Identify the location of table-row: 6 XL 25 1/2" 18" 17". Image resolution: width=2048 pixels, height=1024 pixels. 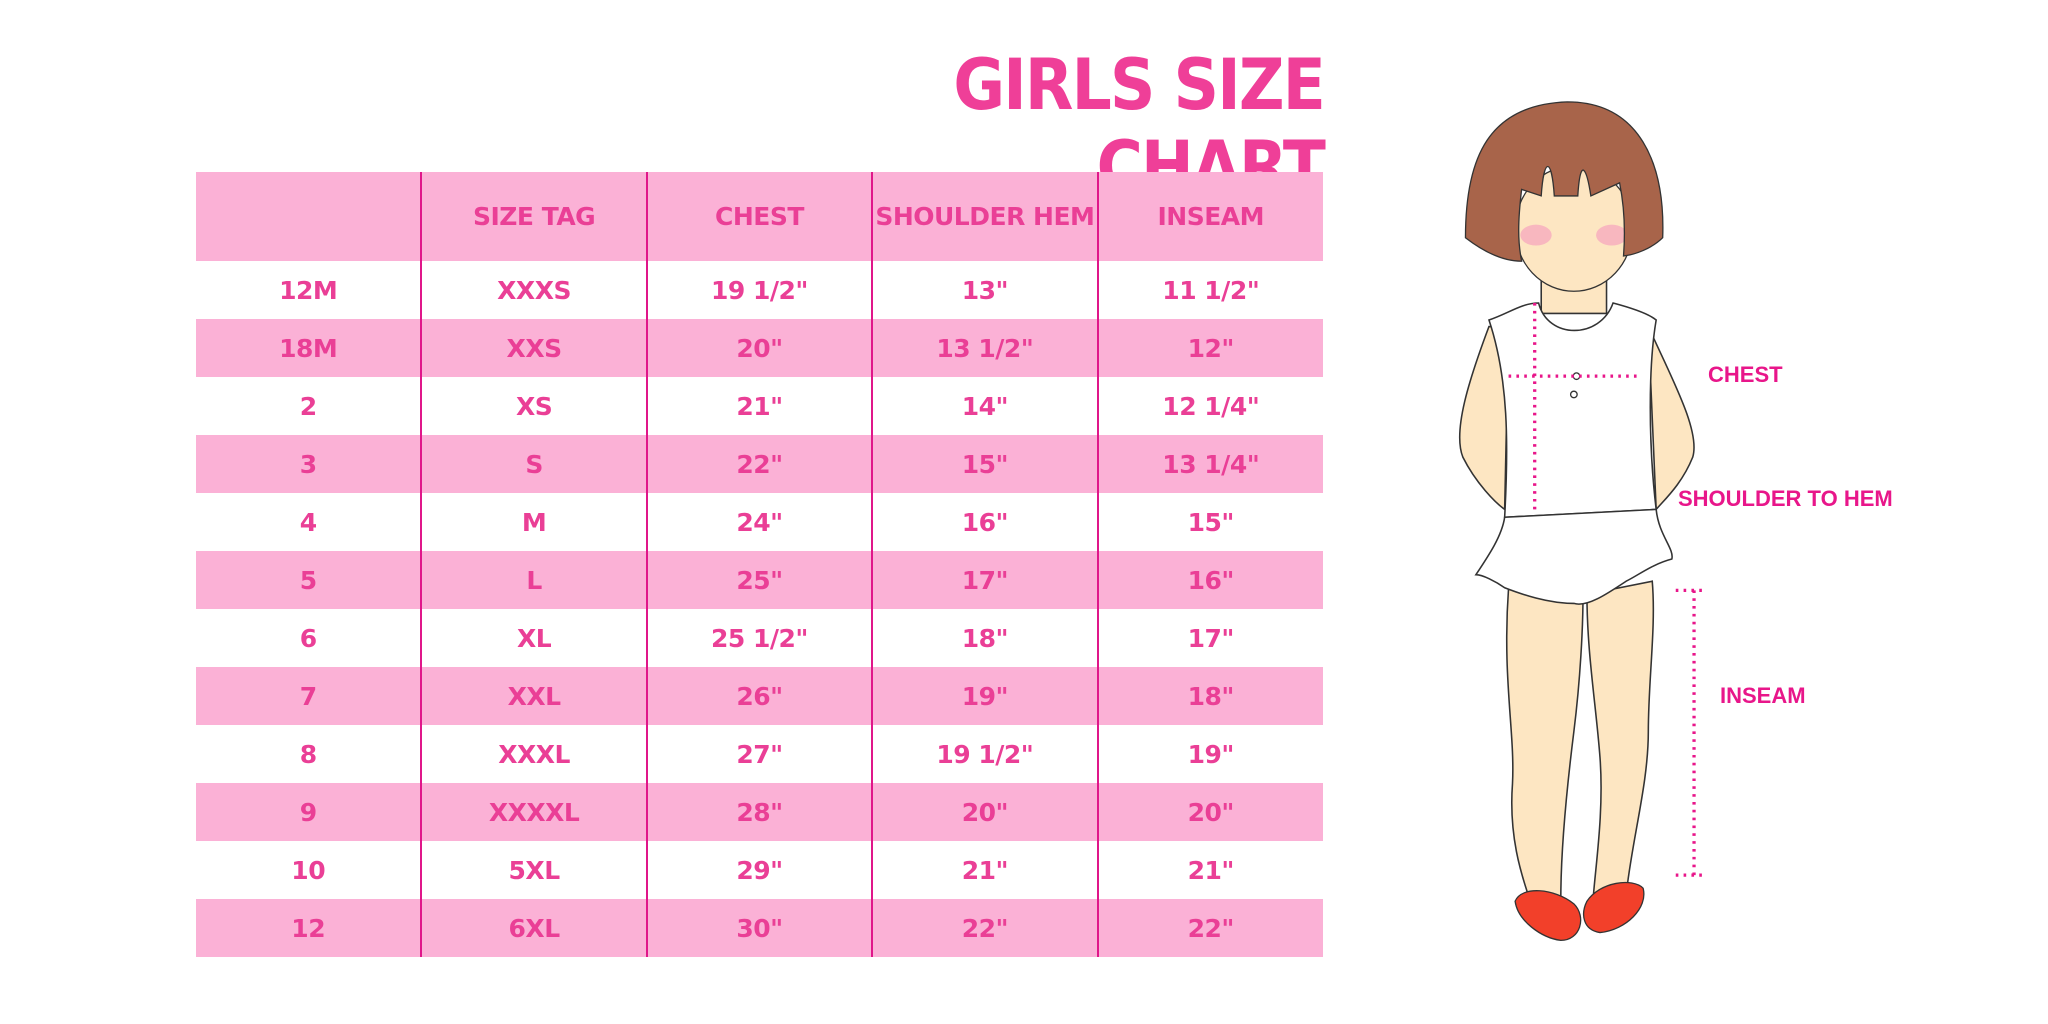
(759, 638).